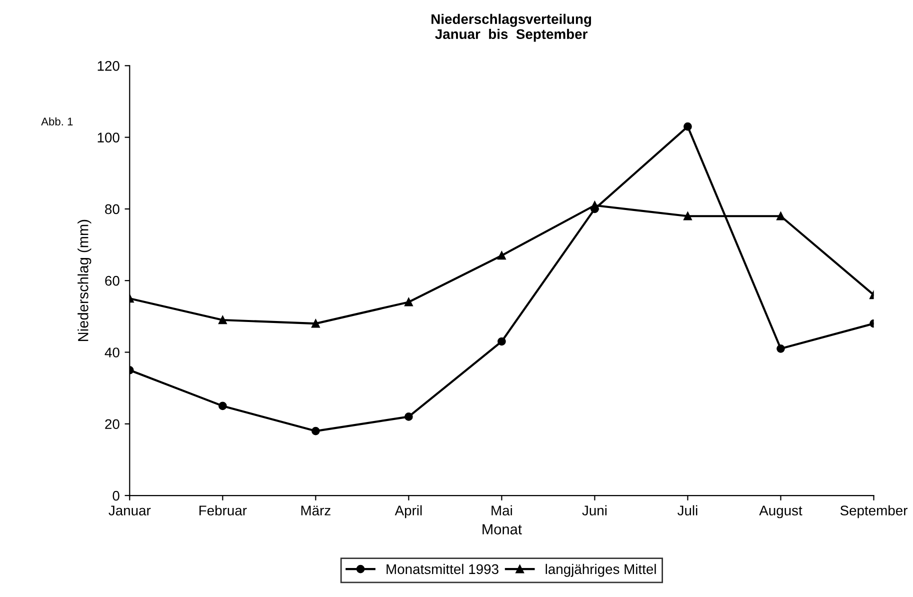 The width and height of the screenshot is (913, 597). What do you see at coordinates (601, 570) in the screenshot?
I see `legend-label: langjähriges Mittel` at bounding box center [601, 570].